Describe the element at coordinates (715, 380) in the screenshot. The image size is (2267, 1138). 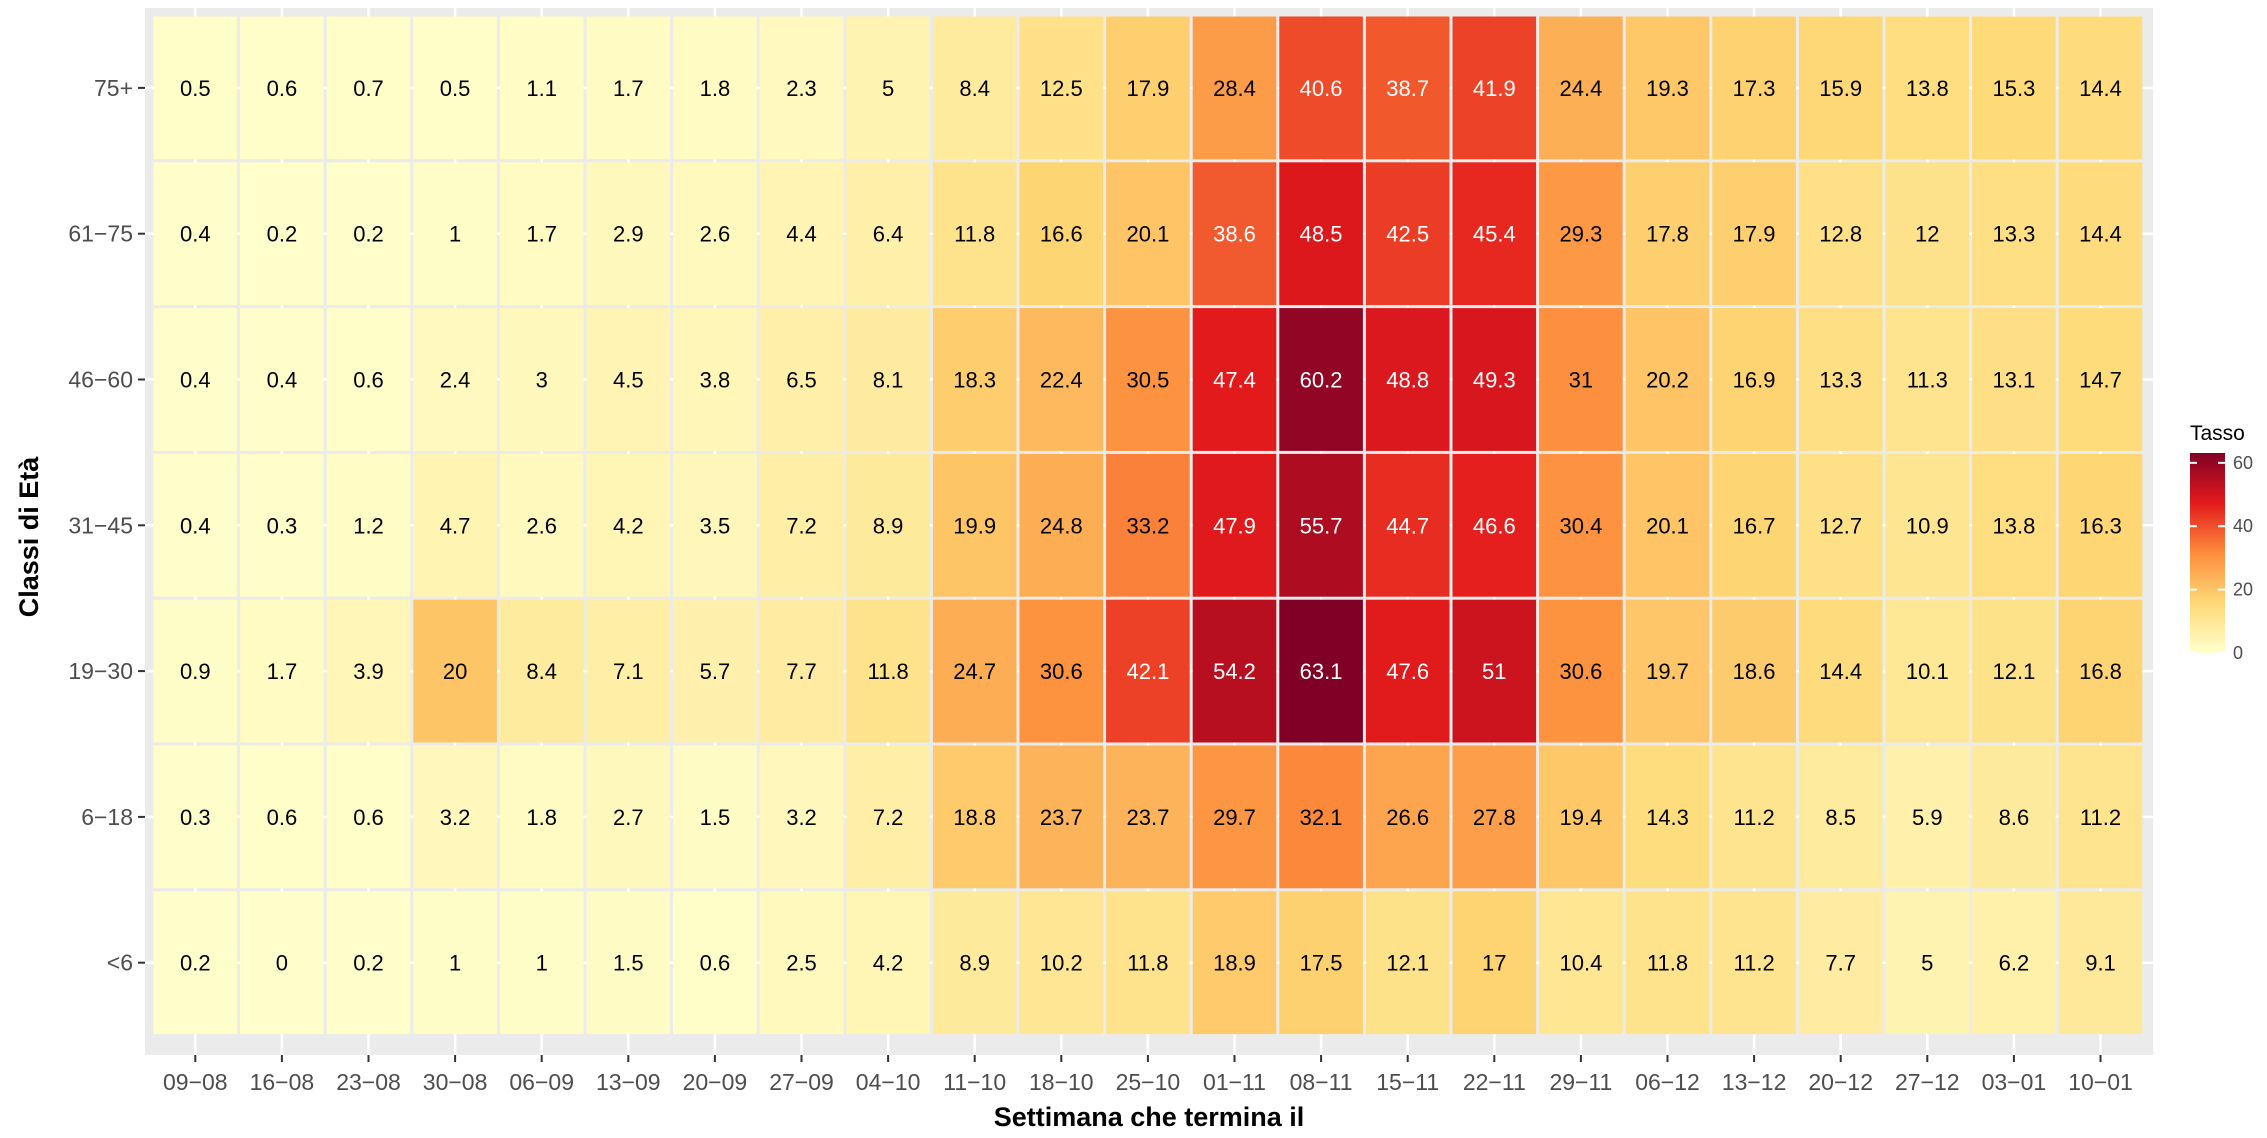
I see `cell-value-label: 3.8` at that location.